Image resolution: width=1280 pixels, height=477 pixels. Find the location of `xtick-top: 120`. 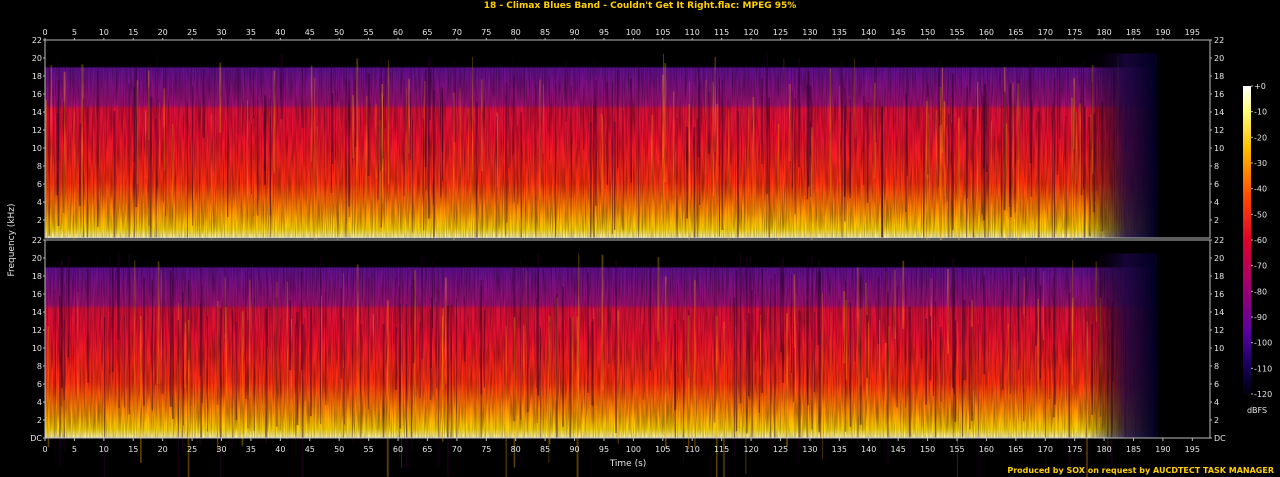

xtick-top: 120 is located at coordinates (750, 32).